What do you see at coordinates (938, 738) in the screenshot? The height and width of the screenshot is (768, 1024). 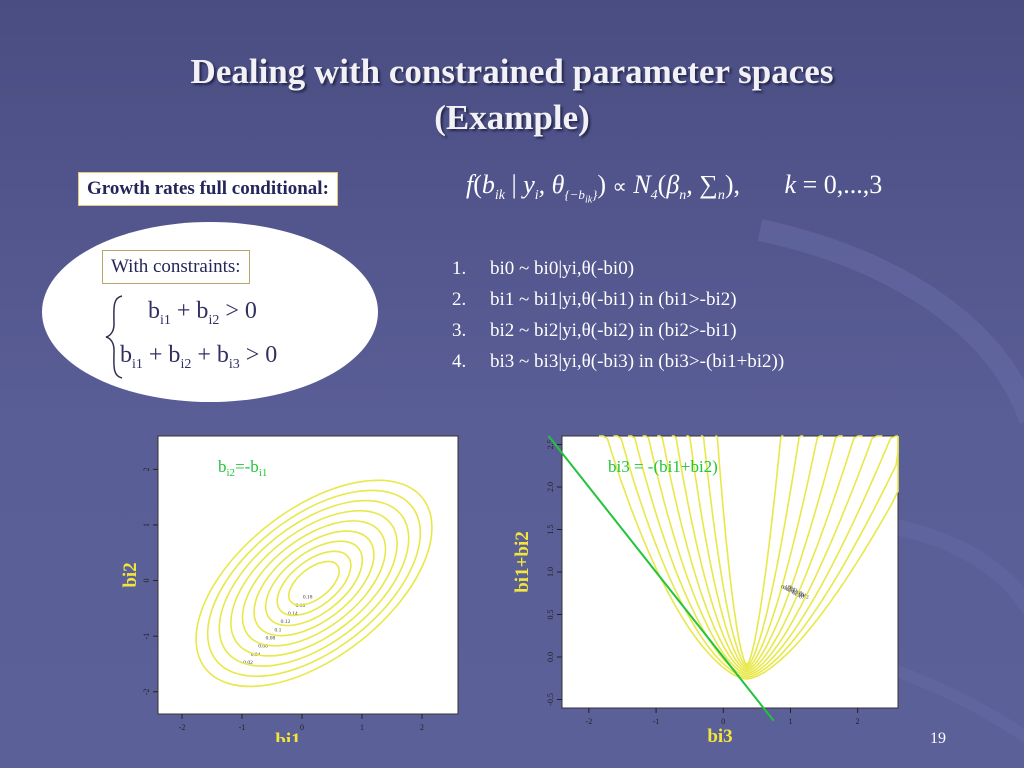 I see `page-number: 19` at bounding box center [938, 738].